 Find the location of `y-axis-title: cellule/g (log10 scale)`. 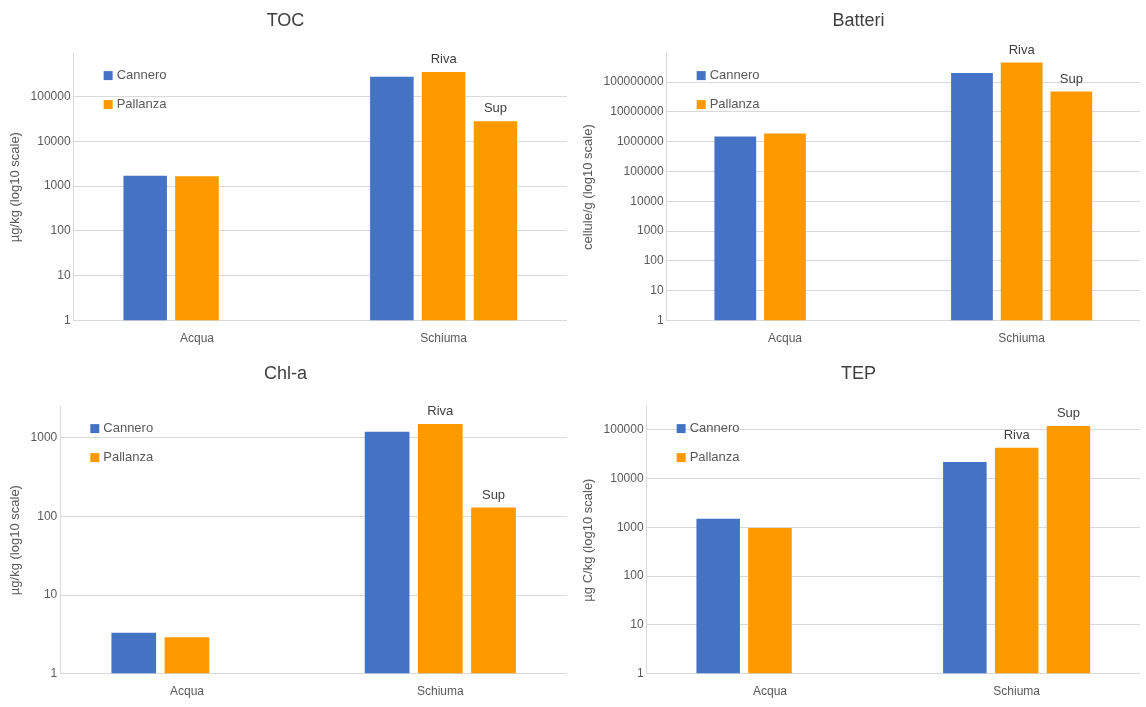

y-axis-title: cellule/g (log10 scale) is located at coordinates (588, 187).